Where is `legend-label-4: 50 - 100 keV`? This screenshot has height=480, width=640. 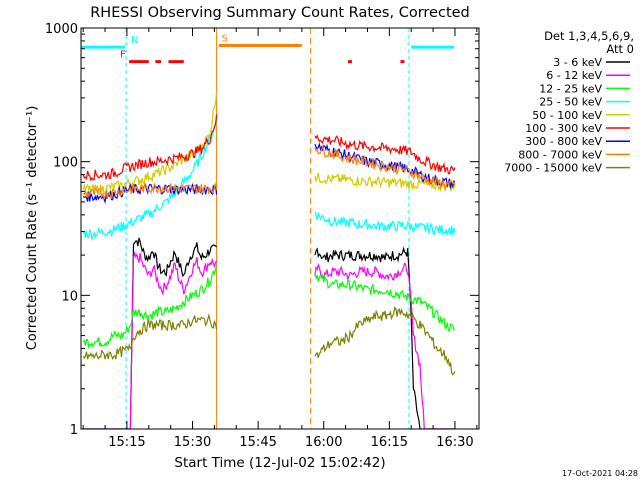
legend-label-4: 50 - 100 keV is located at coordinates (567, 115).